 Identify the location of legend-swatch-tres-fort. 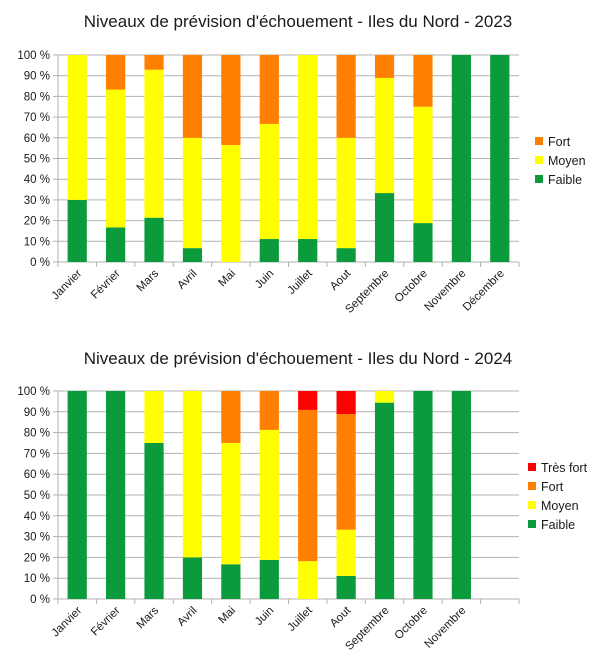
(532, 467).